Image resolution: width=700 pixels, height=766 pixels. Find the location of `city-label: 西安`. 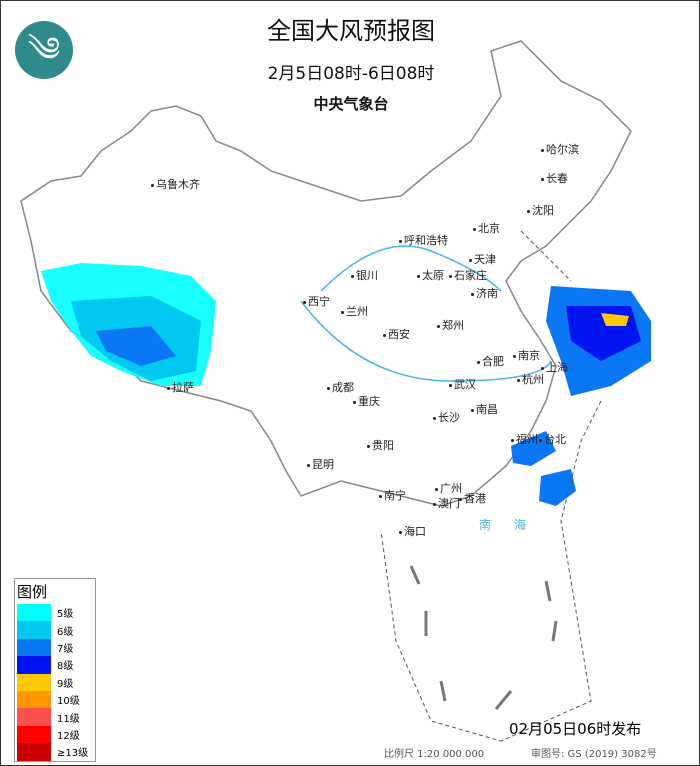

city-label: 西安 is located at coordinates (396, 334).